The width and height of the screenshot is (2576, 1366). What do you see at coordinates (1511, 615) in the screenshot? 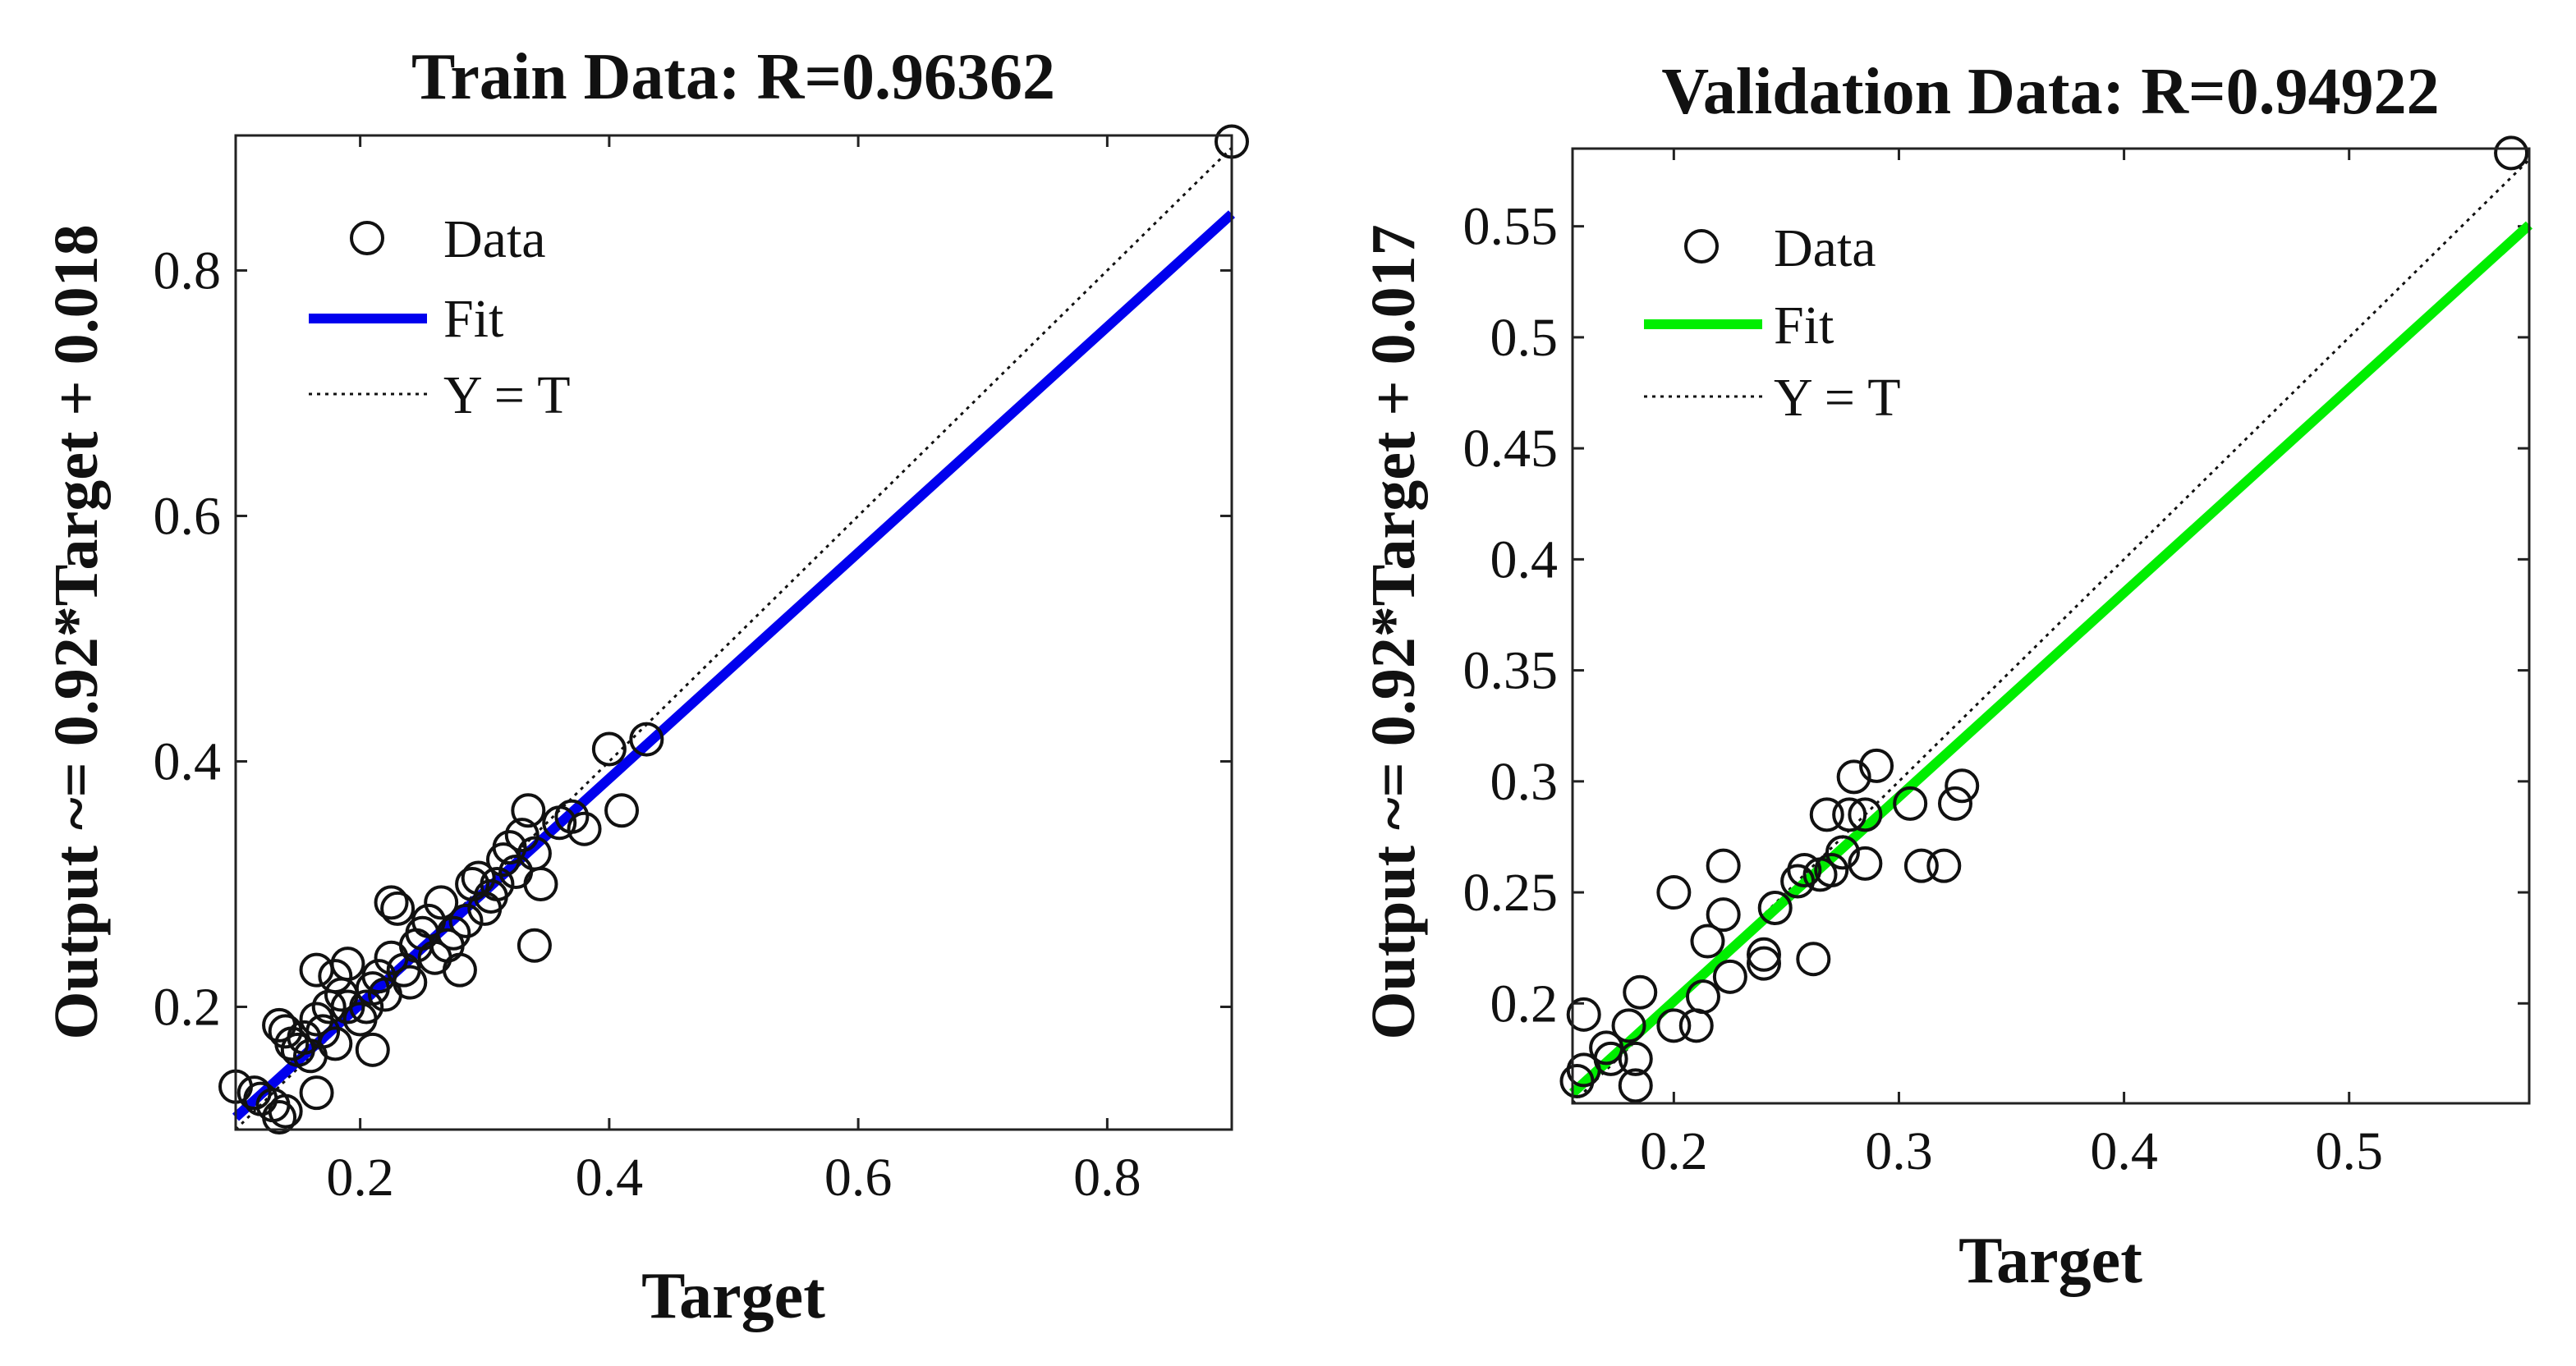
I see `validation-y-tick-labels: 0.2 0.25 0.3 0.35 0.4 0.45 0.5 0.55` at bounding box center [1511, 615].